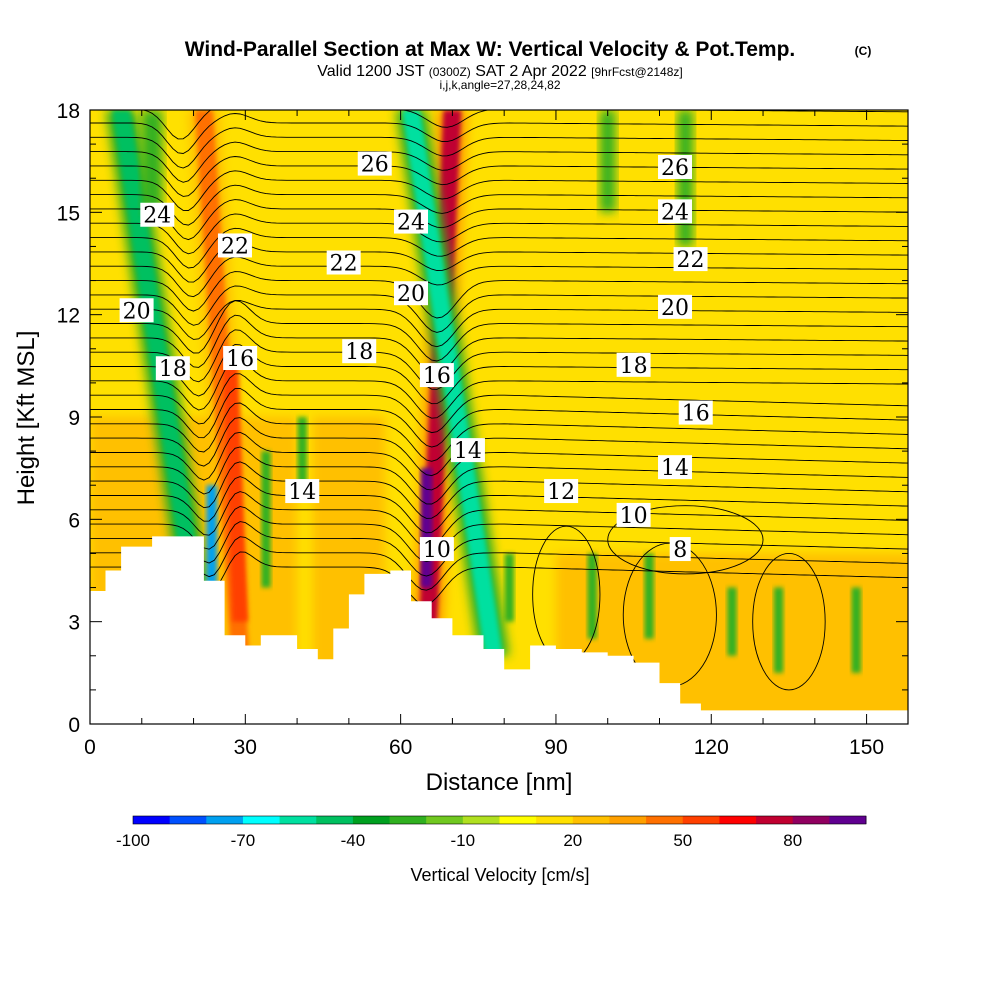 This screenshot has width=1000, height=1000. What do you see at coordinates (68, 111) in the screenshot?
I see `y-tick-label: 18` at bounding box center [68, 111].